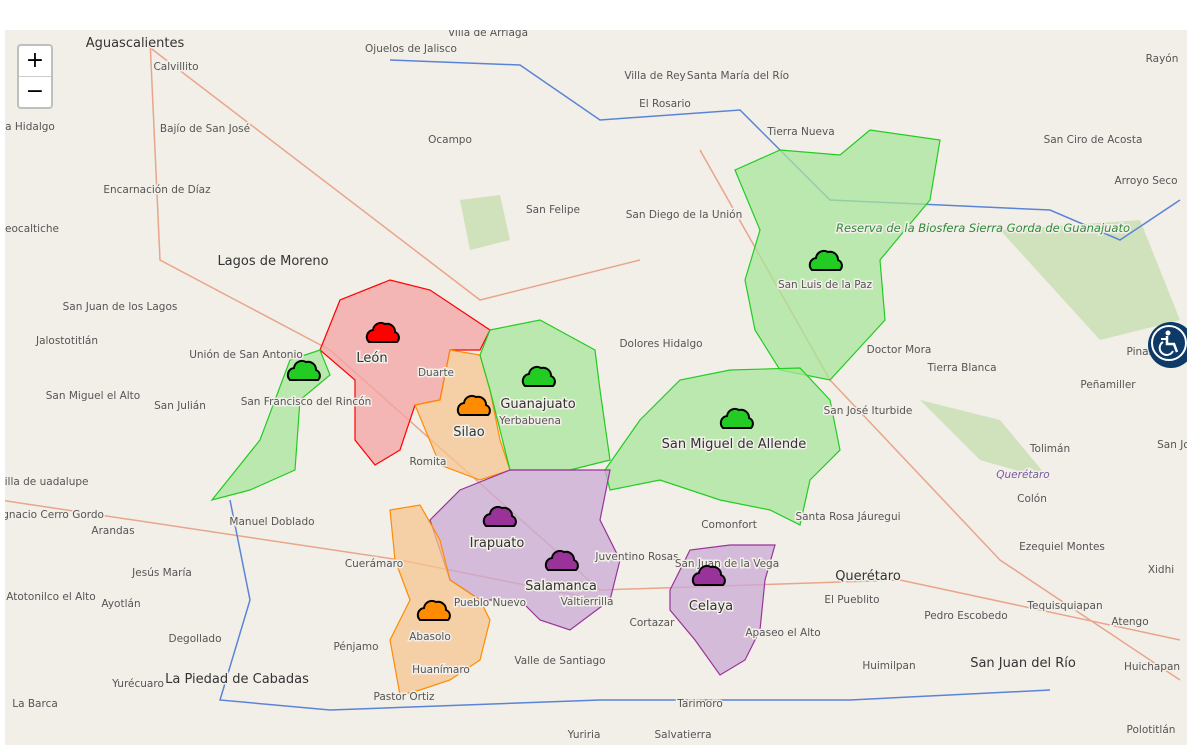 The height and width of the screenshot is (745, 1196). What do you see at coordinates (729, 525) in the screenshot?
I see `place-label: Comonfort` at bounding box center [729, 525].